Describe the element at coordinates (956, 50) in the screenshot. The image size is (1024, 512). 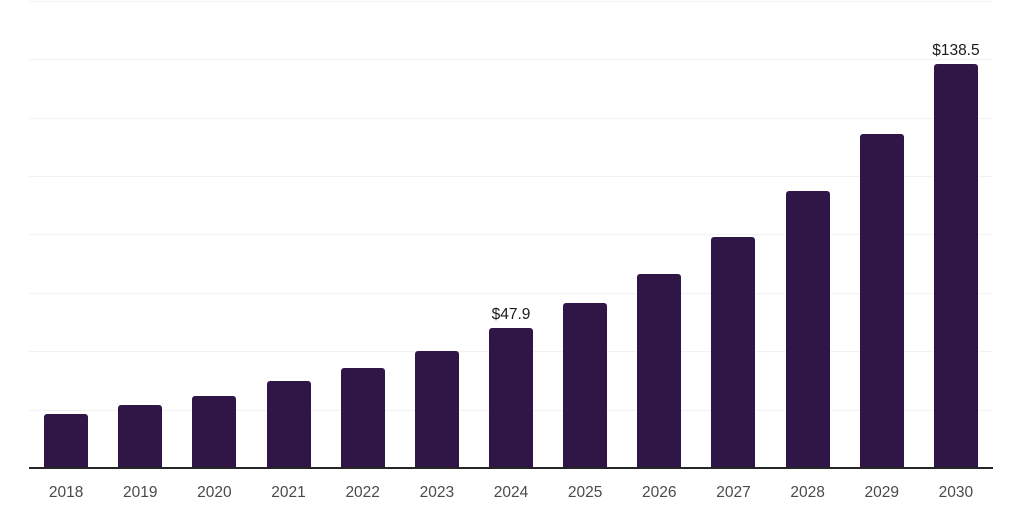
I see `bar-value-label: $138.5` at that location.